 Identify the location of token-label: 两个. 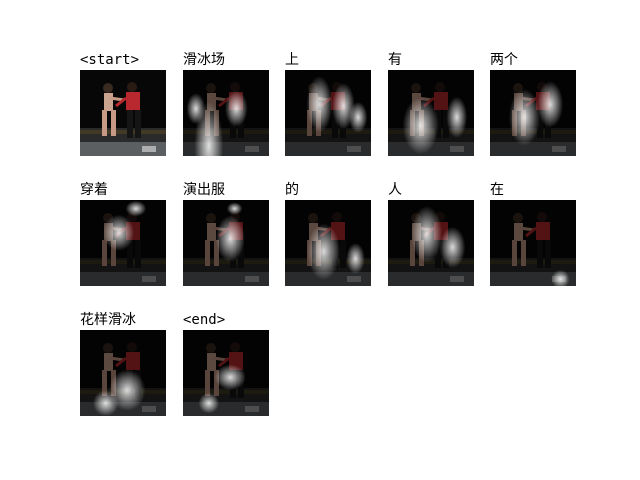
(507, 60).